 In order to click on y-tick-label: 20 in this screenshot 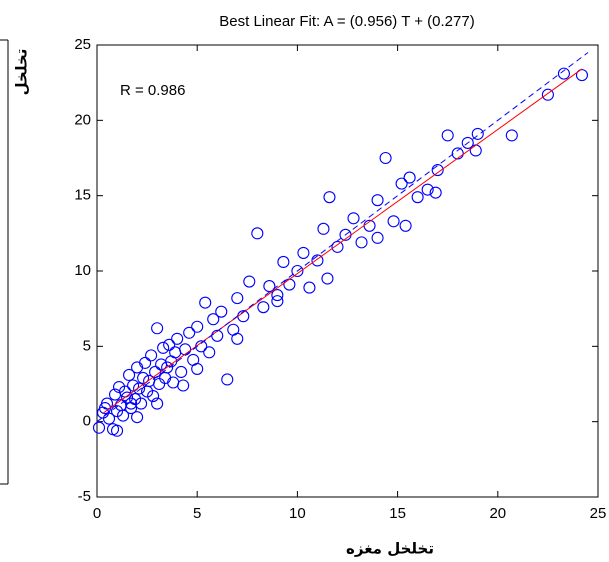, I will do `click(82, 119)`.